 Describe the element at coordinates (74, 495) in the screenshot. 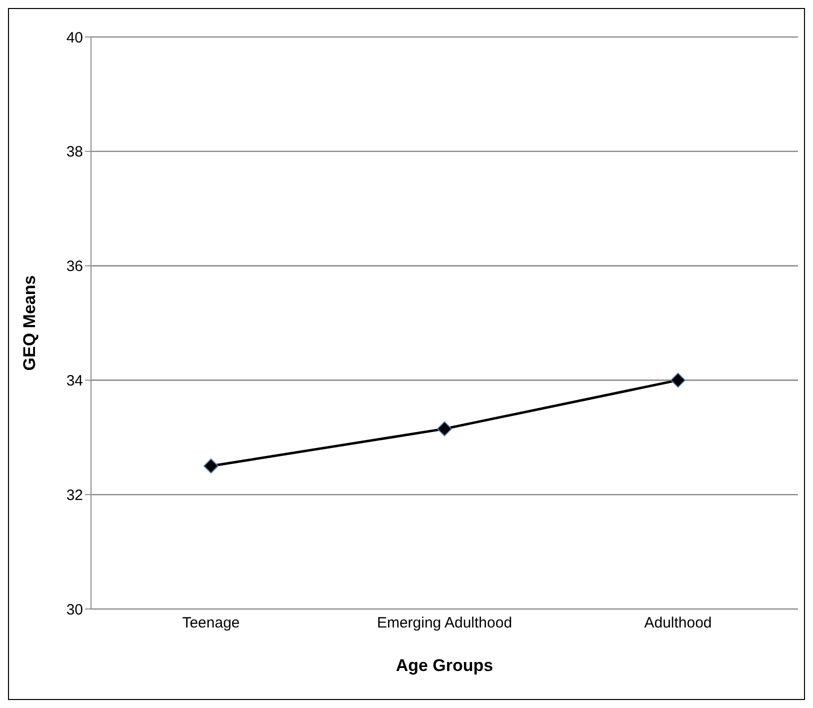

I see `y-tick-label: 32` at that location.